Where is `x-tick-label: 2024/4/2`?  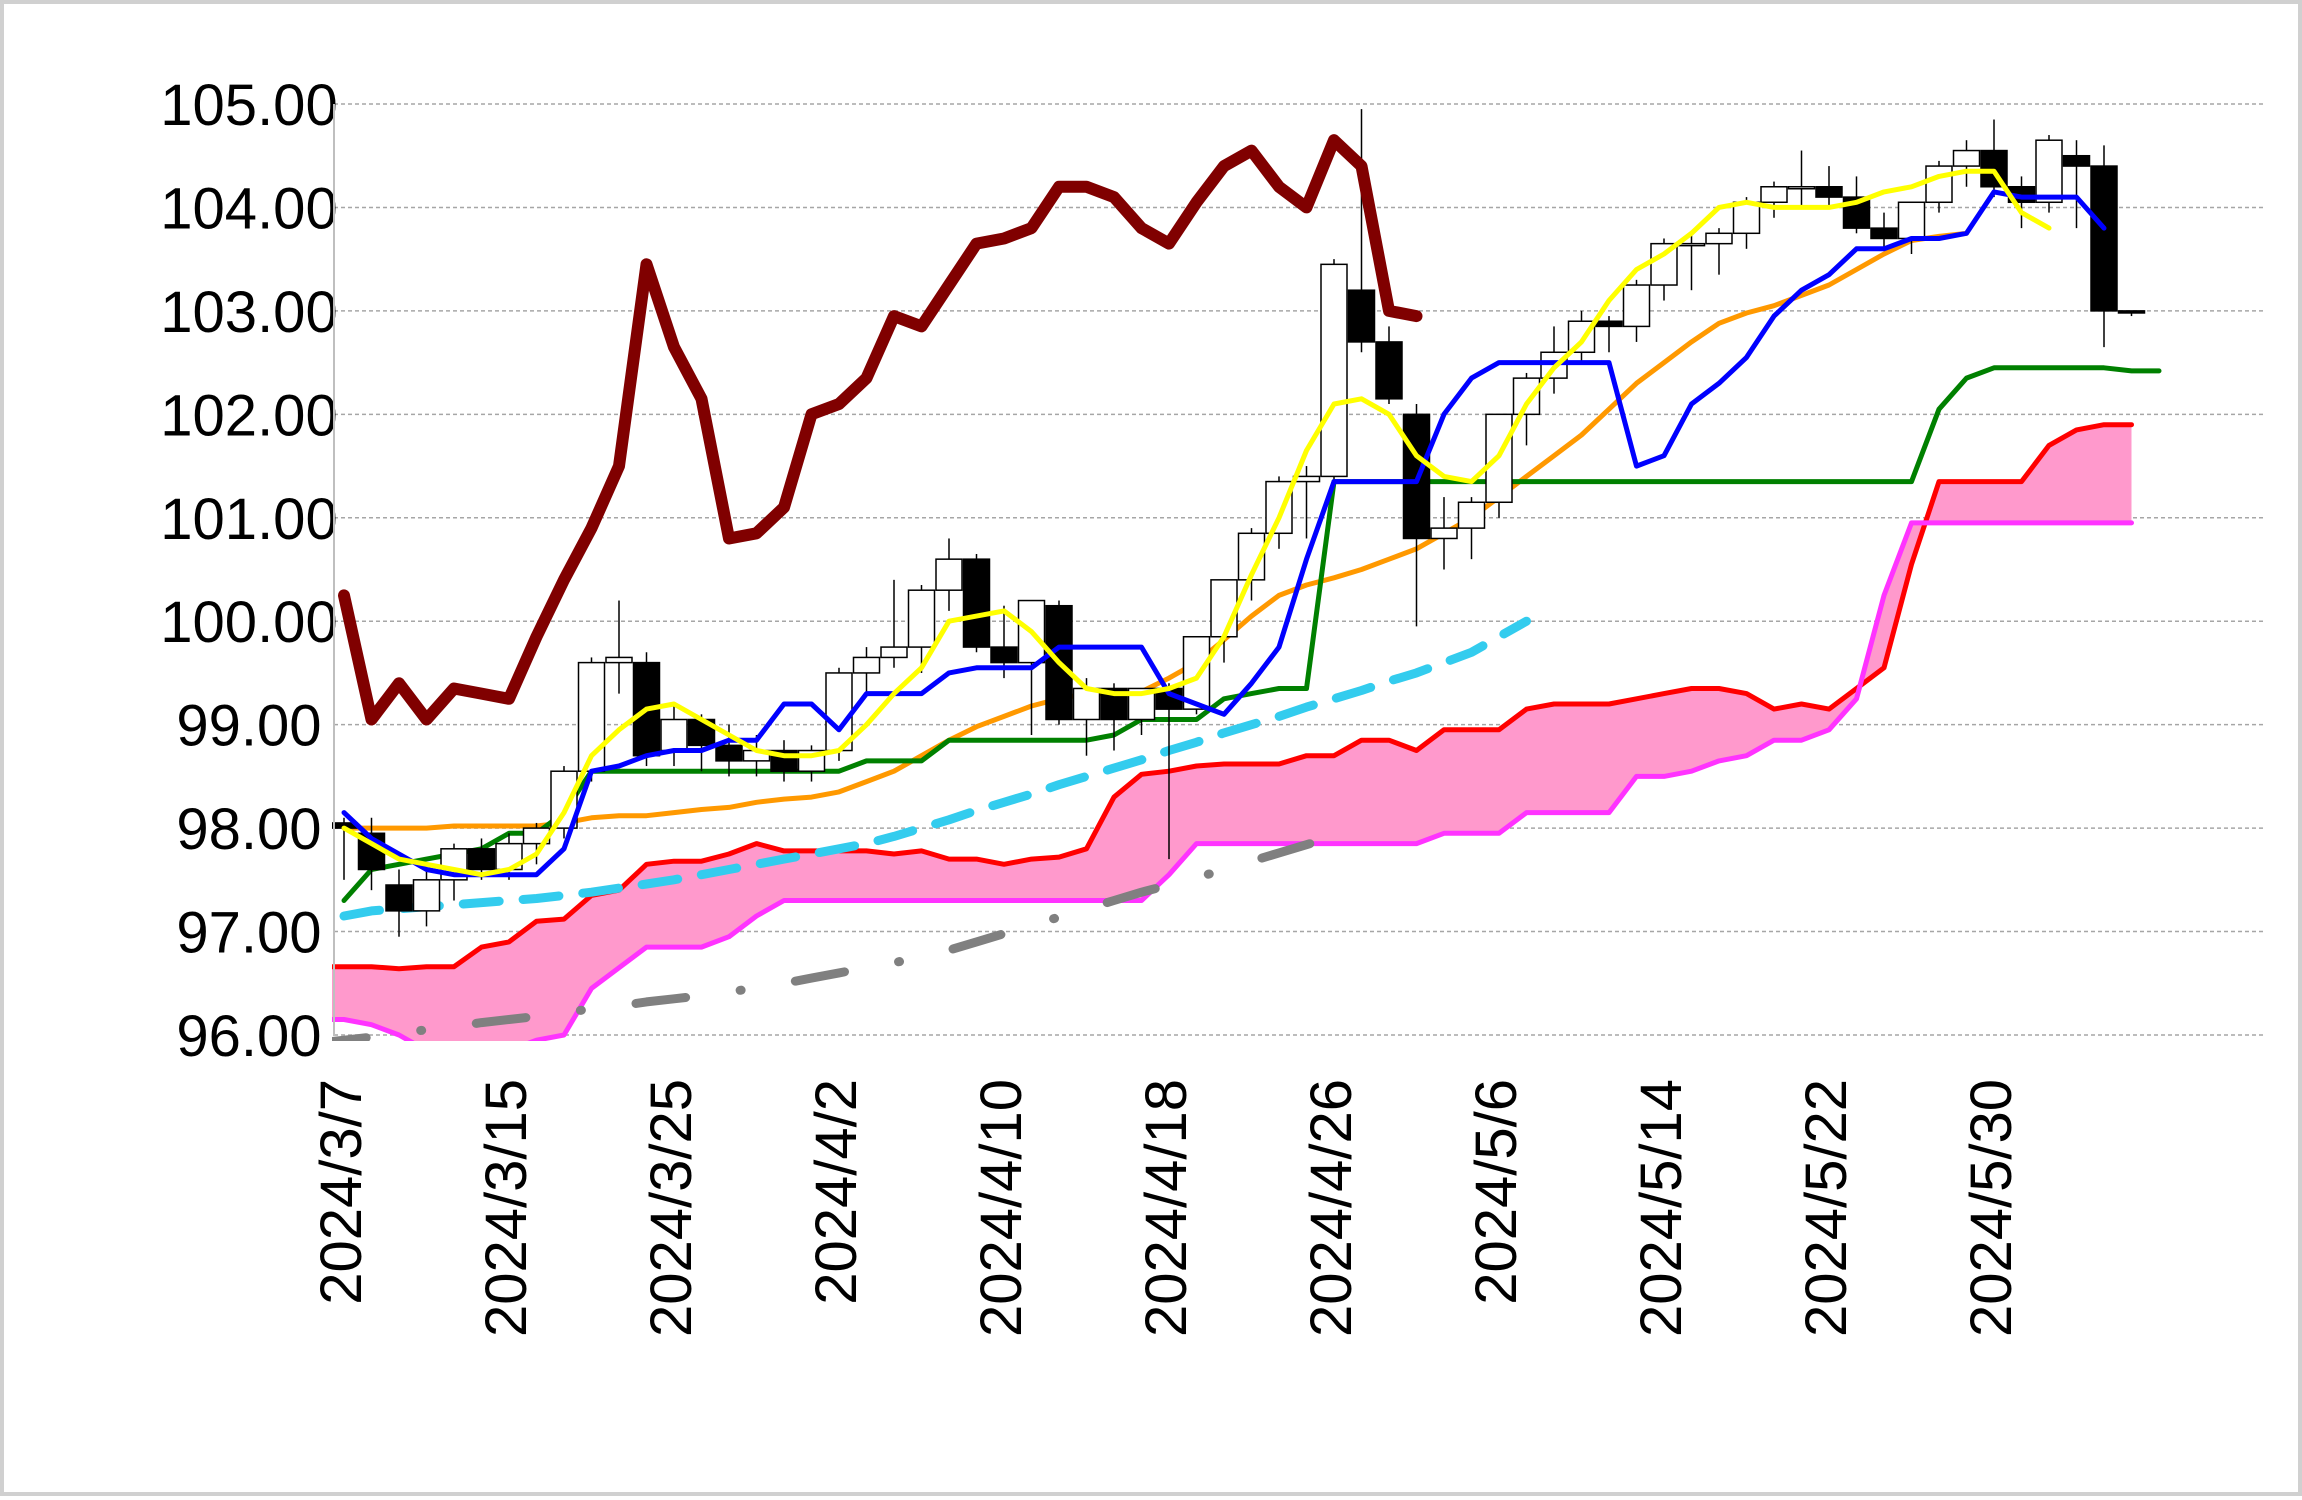 x-tick-label: 2024/4/2 is located at coordinates (836, 1192).